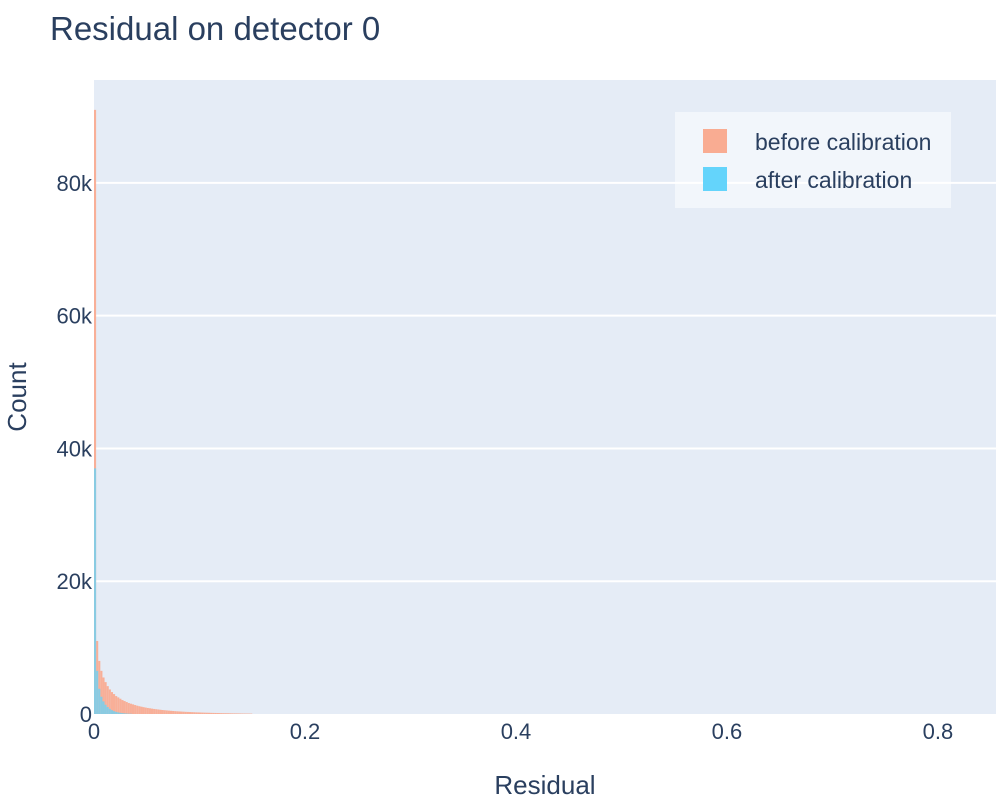 This screenshot has width=1000, height=800. Describe the element at coordinates (938, 731) in the screenshot. I see `x-tick-label: 0.8` at that location.